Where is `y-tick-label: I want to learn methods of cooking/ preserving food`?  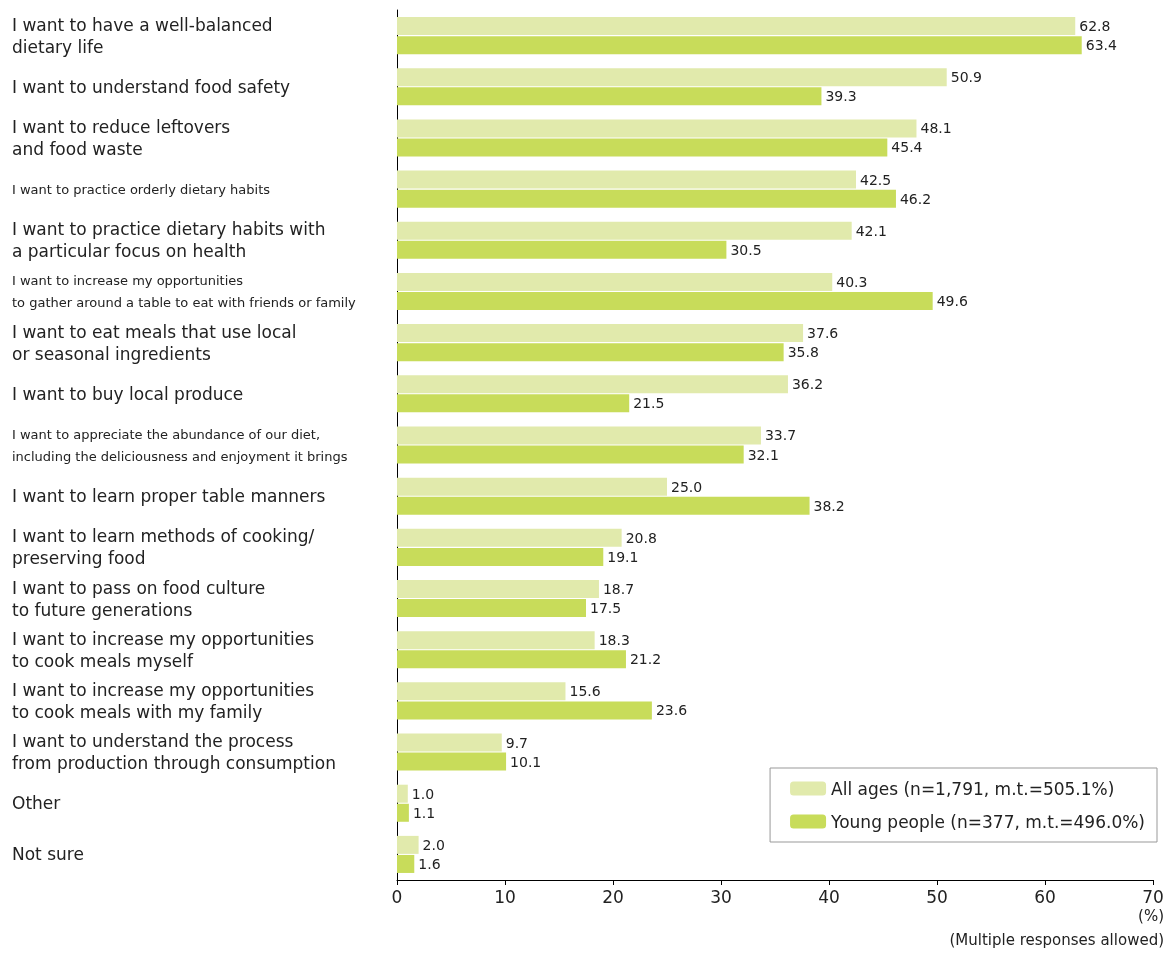
y-tick-label: I want to learn methods of cooking/ preserving food is located at coordinates (163, 547).